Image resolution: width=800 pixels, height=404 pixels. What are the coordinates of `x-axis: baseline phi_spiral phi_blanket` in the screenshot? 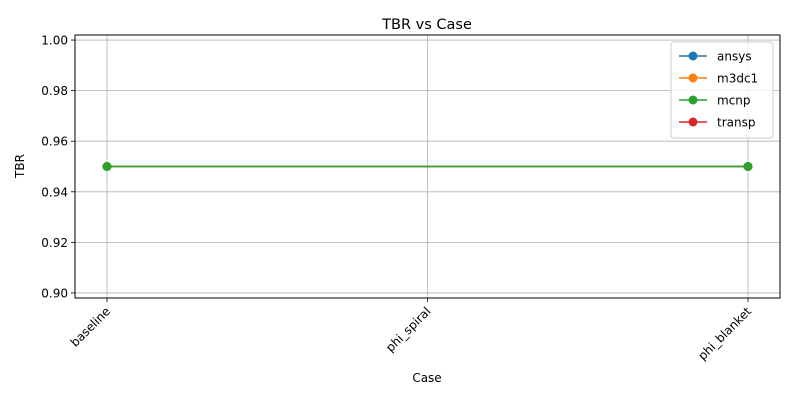 It's located at (411, 330).